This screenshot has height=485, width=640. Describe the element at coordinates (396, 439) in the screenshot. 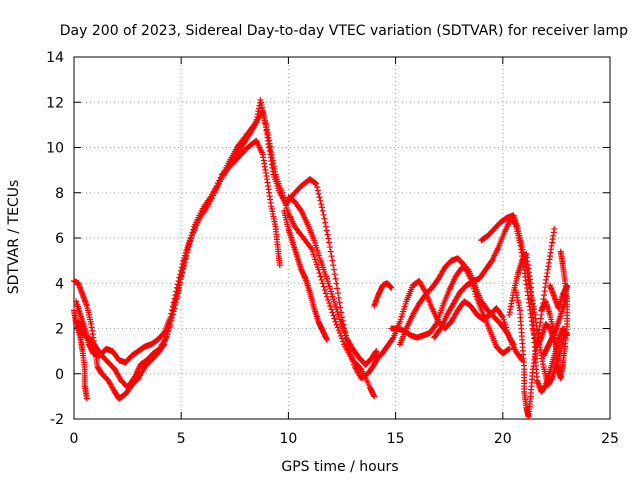

I see `x-tick-label: 15` at that location.